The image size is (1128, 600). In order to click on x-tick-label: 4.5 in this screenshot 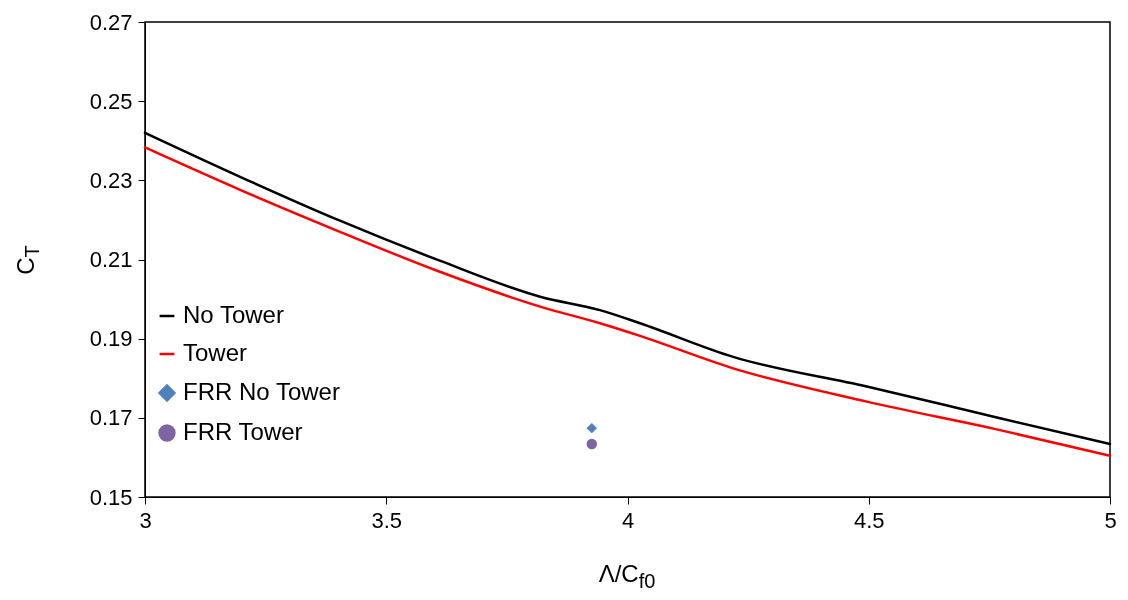, I will do `click(869, 520)`.